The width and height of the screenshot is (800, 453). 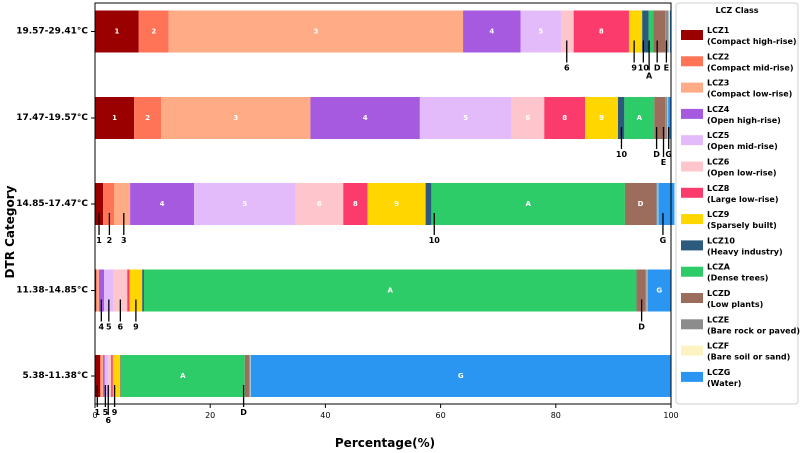 I want to click on legend-code: LCZ6, so click(x=718, y=162).